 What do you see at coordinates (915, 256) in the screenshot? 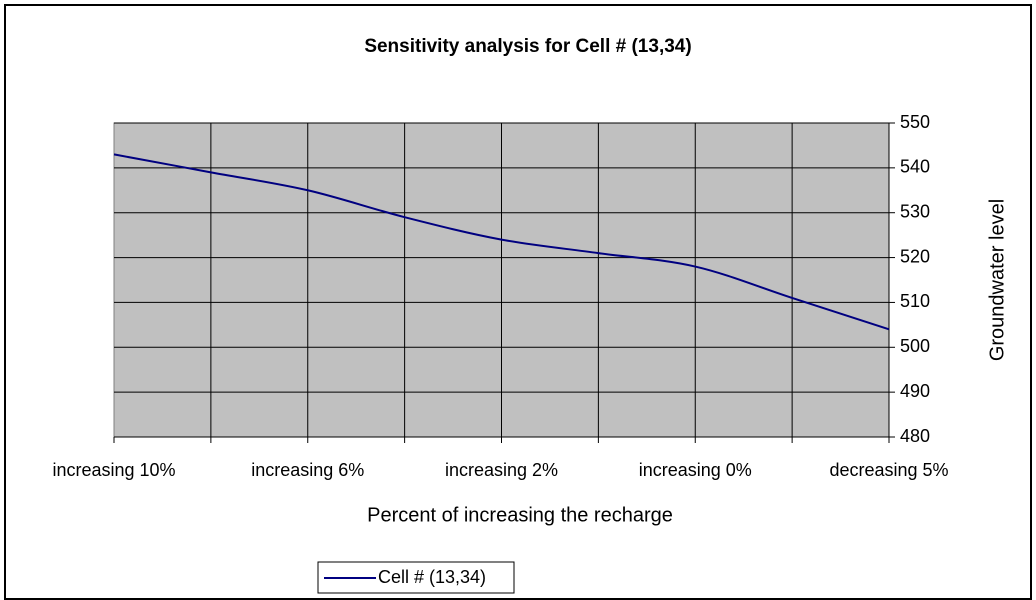
I see `y-tick-label: 520` at bounding box center [915, 256].